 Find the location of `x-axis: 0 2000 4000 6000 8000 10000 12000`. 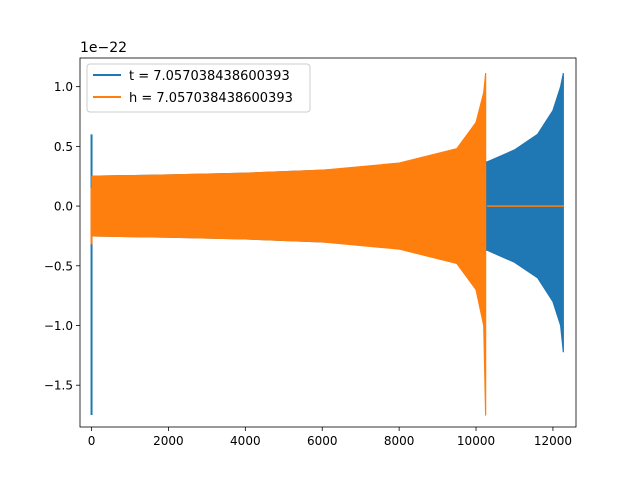

x-axis: 0 2000 4000 6000 8000 10000 12000 is located at coordinates (330, 437).